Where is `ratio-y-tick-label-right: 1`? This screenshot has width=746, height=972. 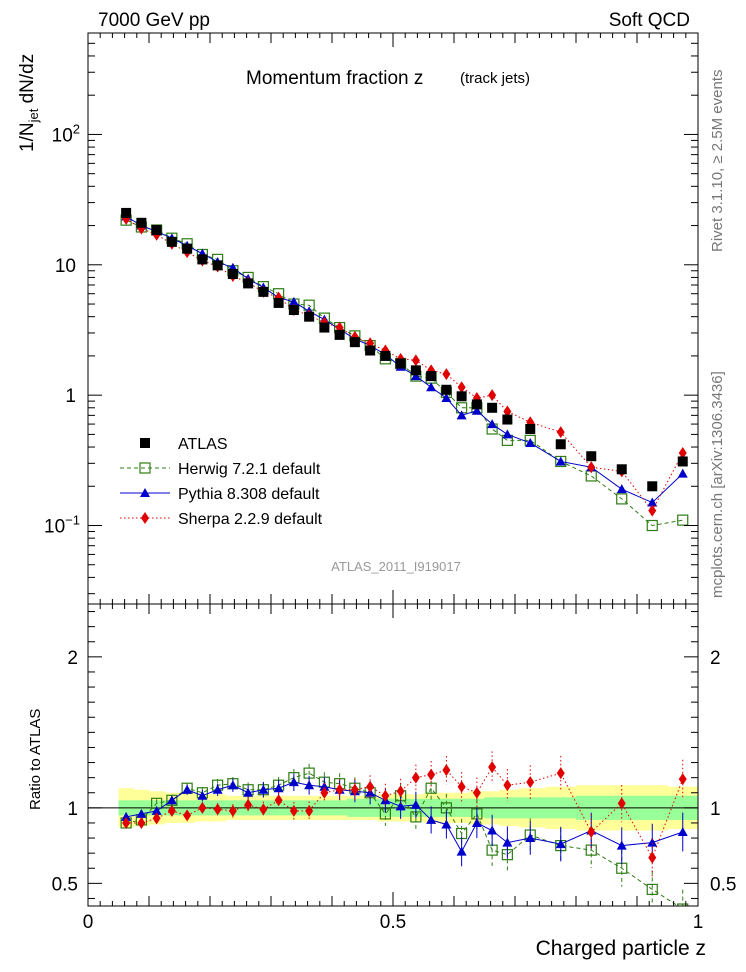 ratio-y-tick-label-right: 1 is located at coordinates (715, 809).